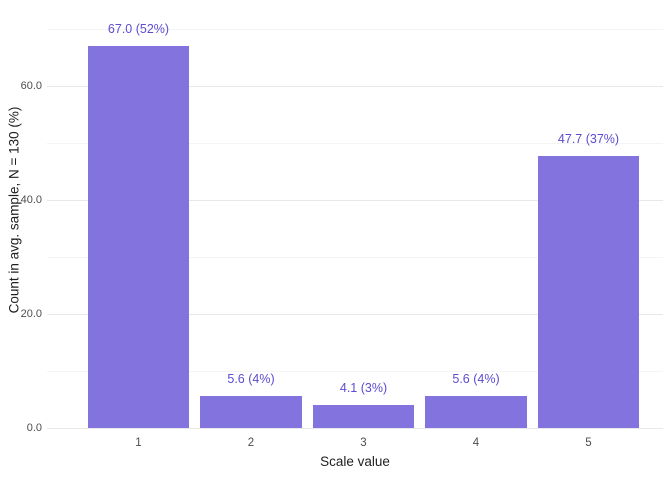 The height and width of the screenshot is (480, 672). Describe the element at coordinates (588, 139) in the screenshot. I see `bar-value-label: 47.7 (37%)` at that location.